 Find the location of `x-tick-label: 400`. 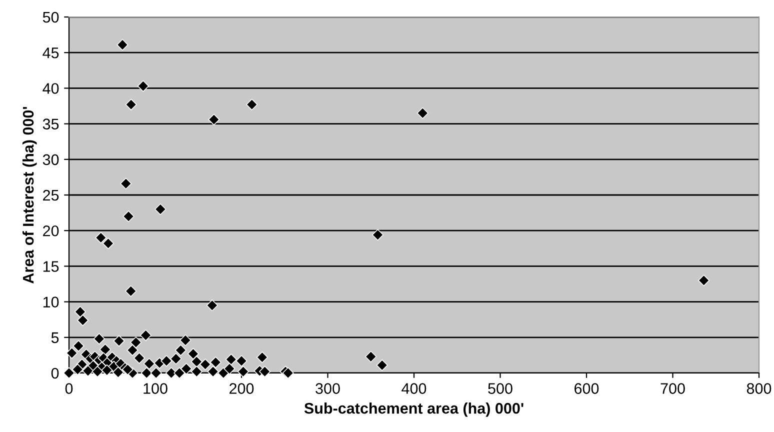

x-tick-label: 400 is located at coordinates (414, 388).